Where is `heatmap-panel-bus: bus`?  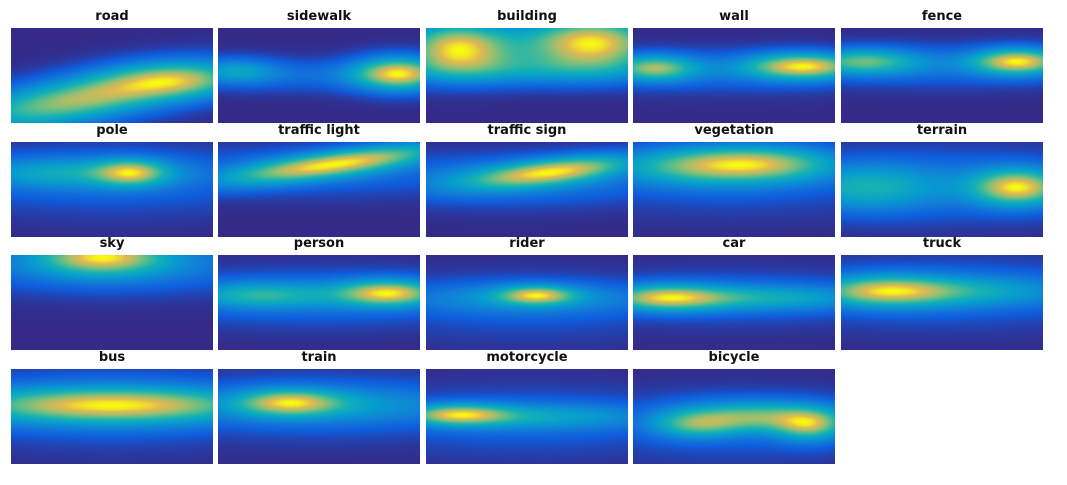
heatmap-panel-bus: bus is located at coordinates (112, 406).